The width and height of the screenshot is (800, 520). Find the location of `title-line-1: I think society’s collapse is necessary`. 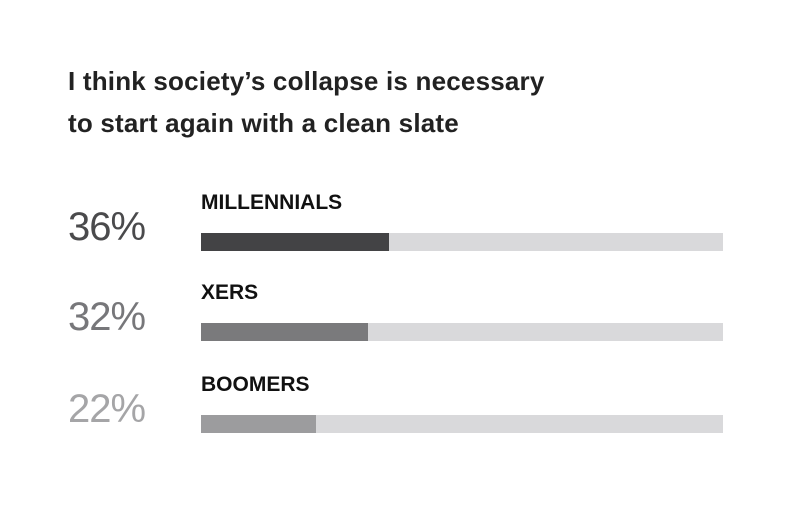

title-line-1: I think society’s collapse is necessary is located at coordinates (306, 81).